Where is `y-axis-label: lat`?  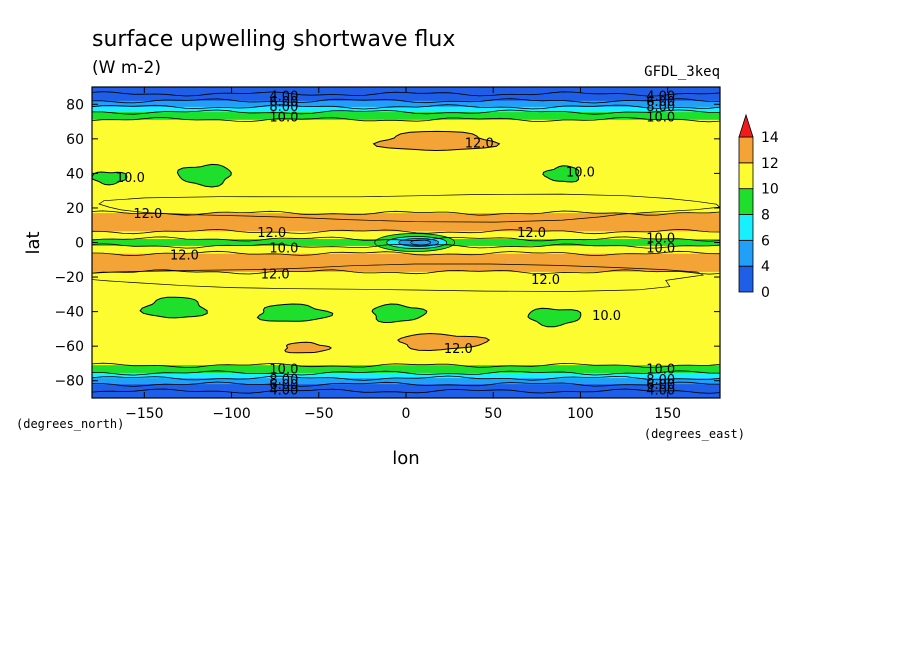 y-axis-label: lat is located at coordinates (33, 242).